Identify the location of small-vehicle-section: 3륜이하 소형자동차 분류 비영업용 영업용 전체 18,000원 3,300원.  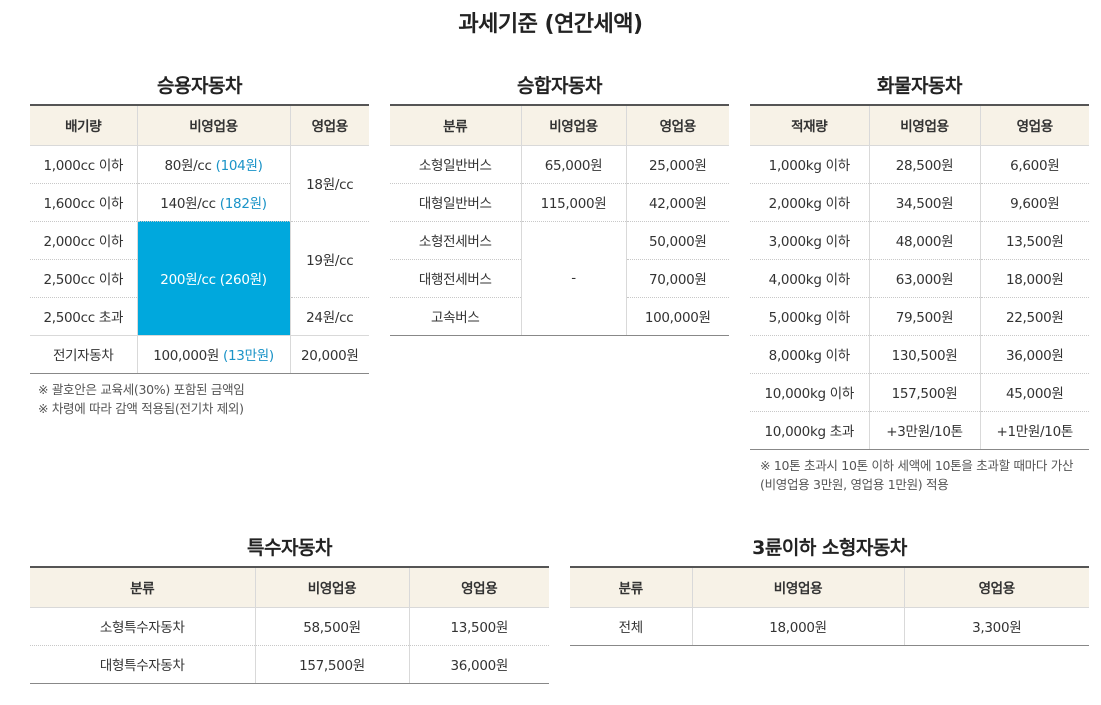
(829, 588).